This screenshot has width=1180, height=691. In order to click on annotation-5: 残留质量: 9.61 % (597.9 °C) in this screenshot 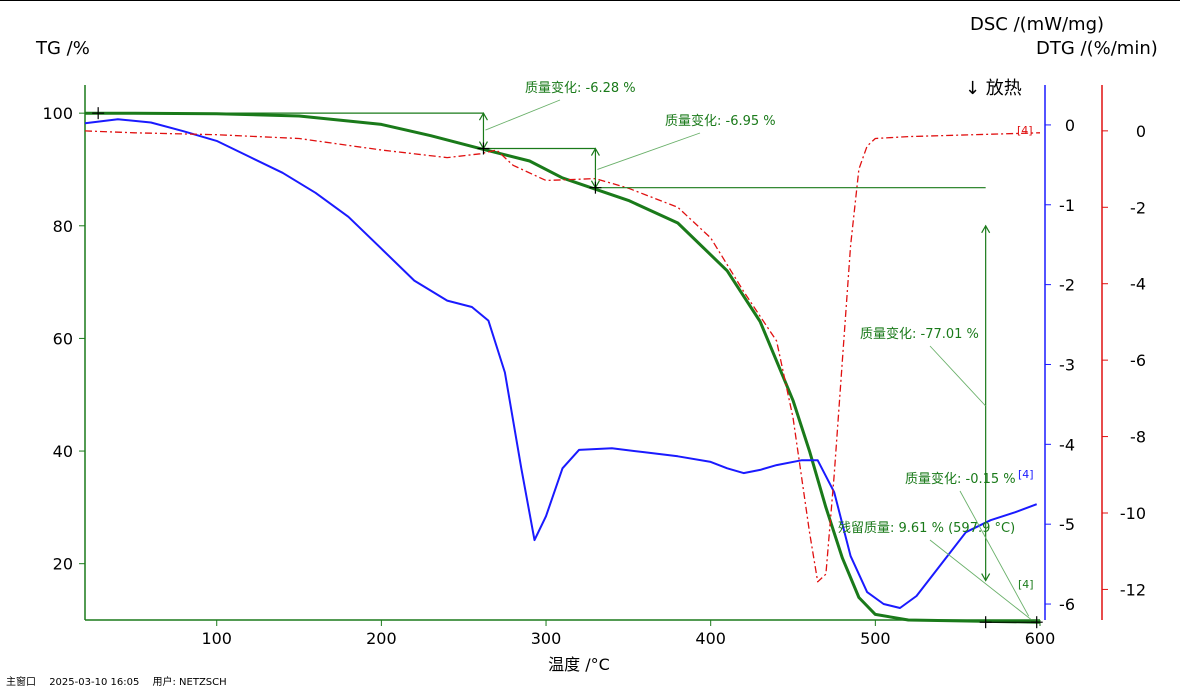, I will do `click(926, 528)`.